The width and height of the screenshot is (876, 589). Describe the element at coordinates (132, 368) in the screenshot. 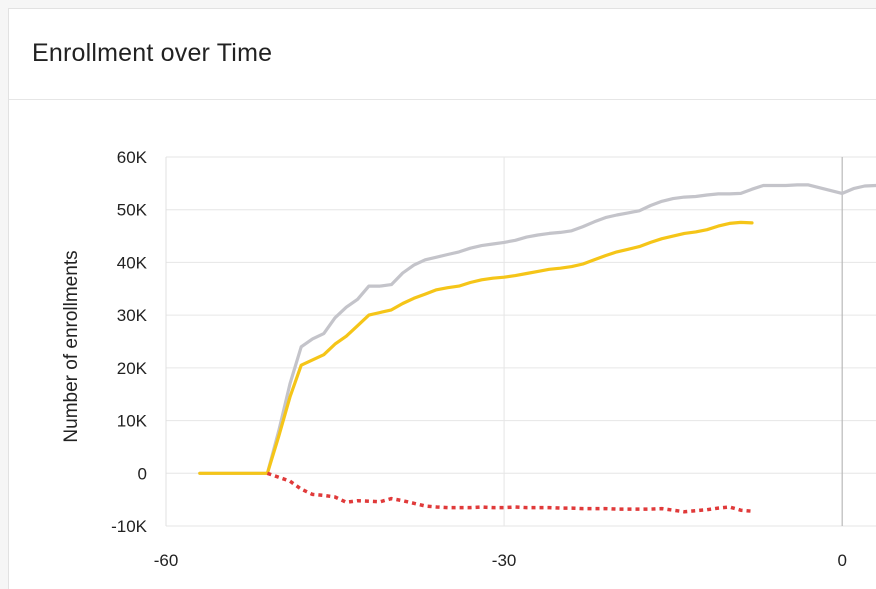

I see `y-tick-label: 20K` at that location.